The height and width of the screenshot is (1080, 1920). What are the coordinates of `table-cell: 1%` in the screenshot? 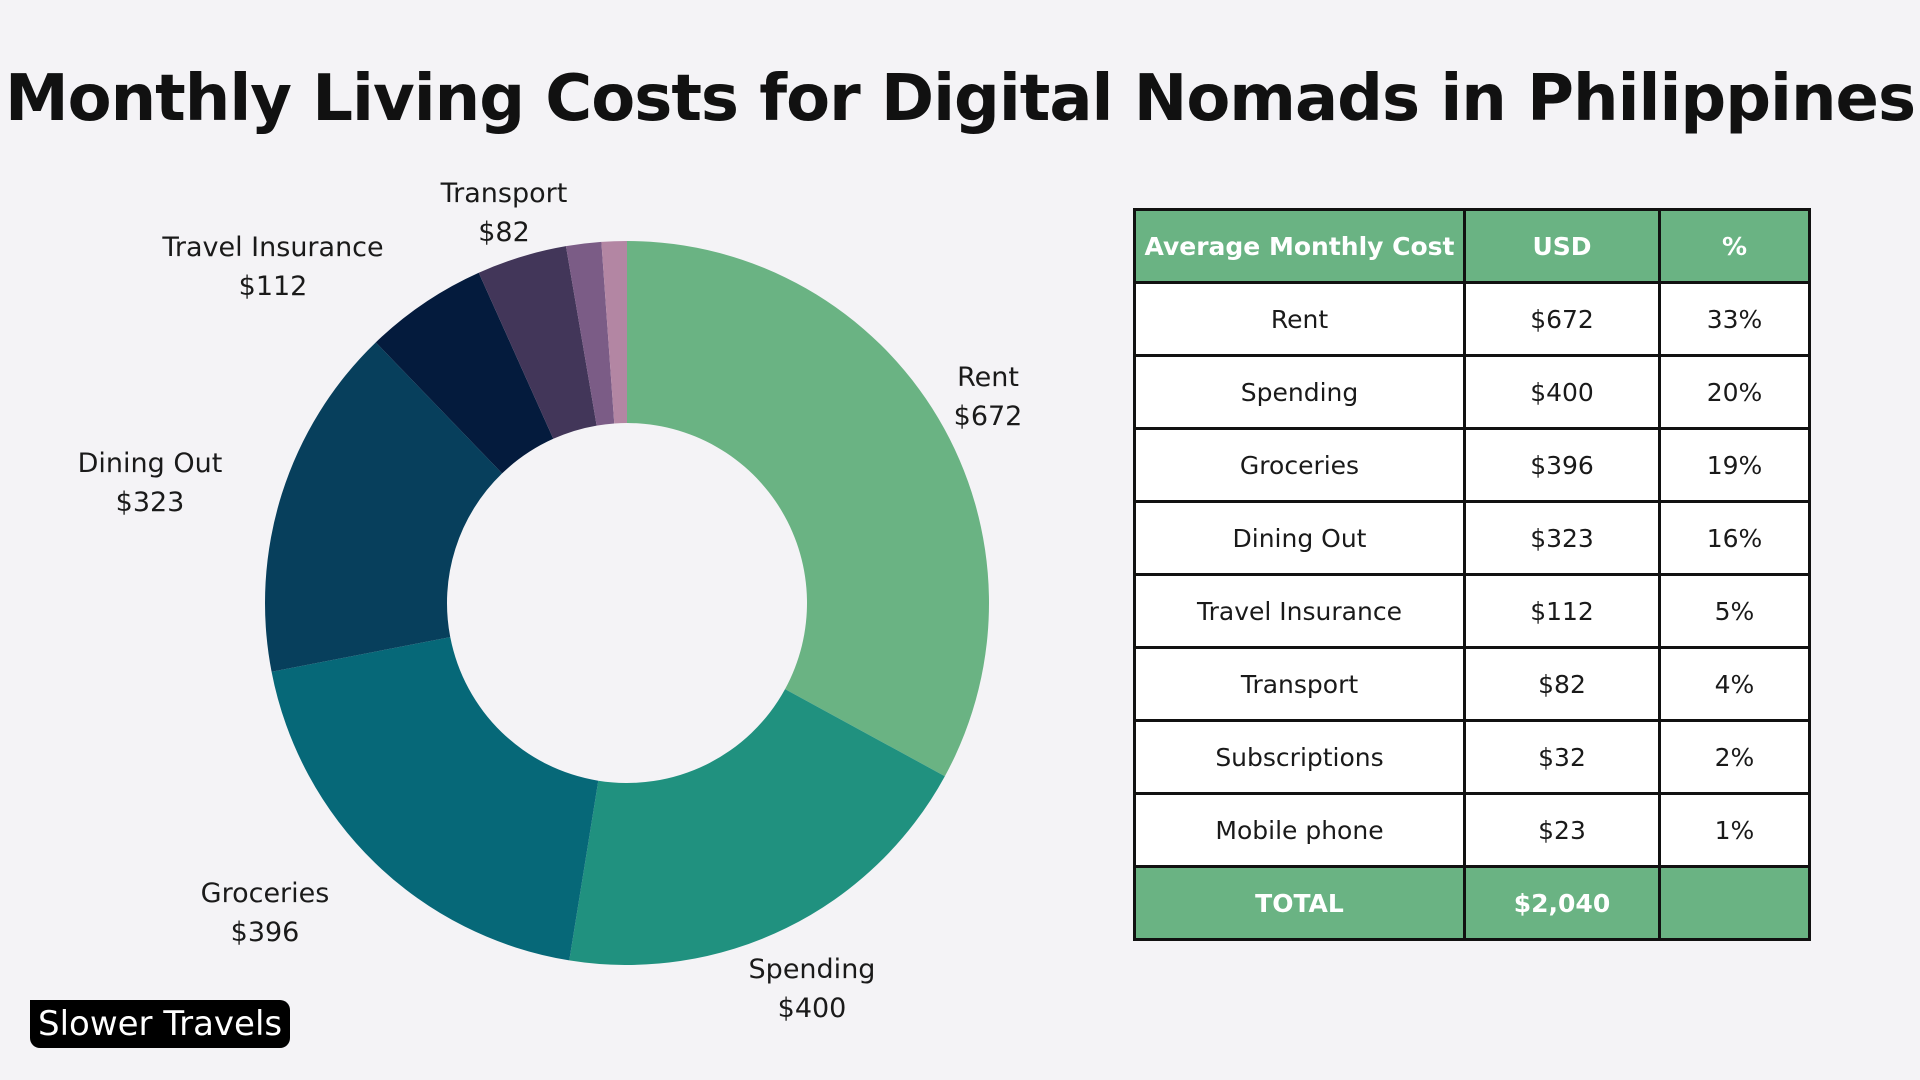 It's located at (1734, 830).